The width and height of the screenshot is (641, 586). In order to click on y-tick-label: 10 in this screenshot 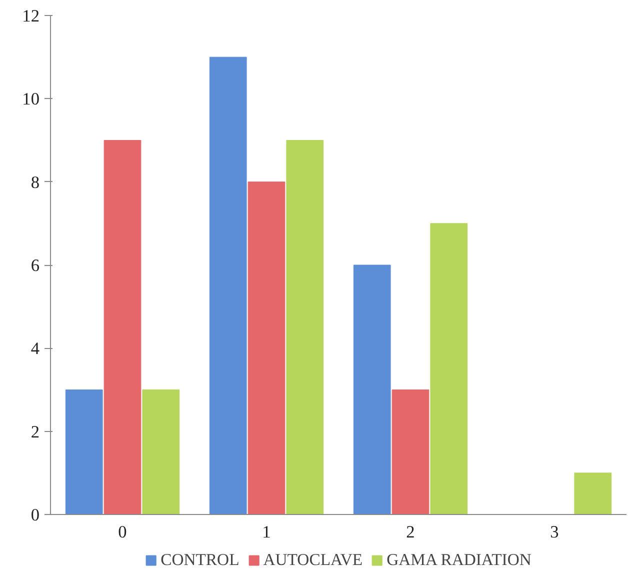, I will do `click(31, 99)`.